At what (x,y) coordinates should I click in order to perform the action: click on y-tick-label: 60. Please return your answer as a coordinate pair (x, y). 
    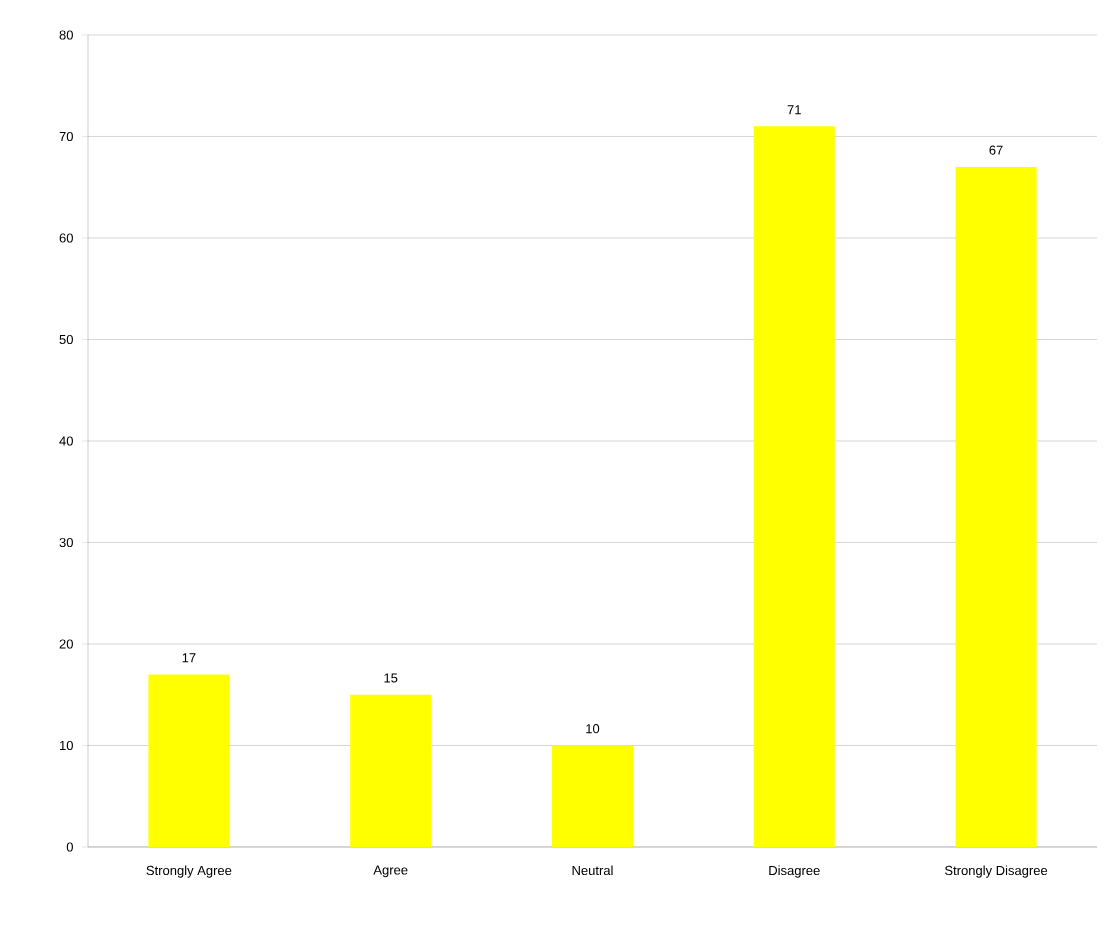
    Looking at the image, I should click on (66, 238).